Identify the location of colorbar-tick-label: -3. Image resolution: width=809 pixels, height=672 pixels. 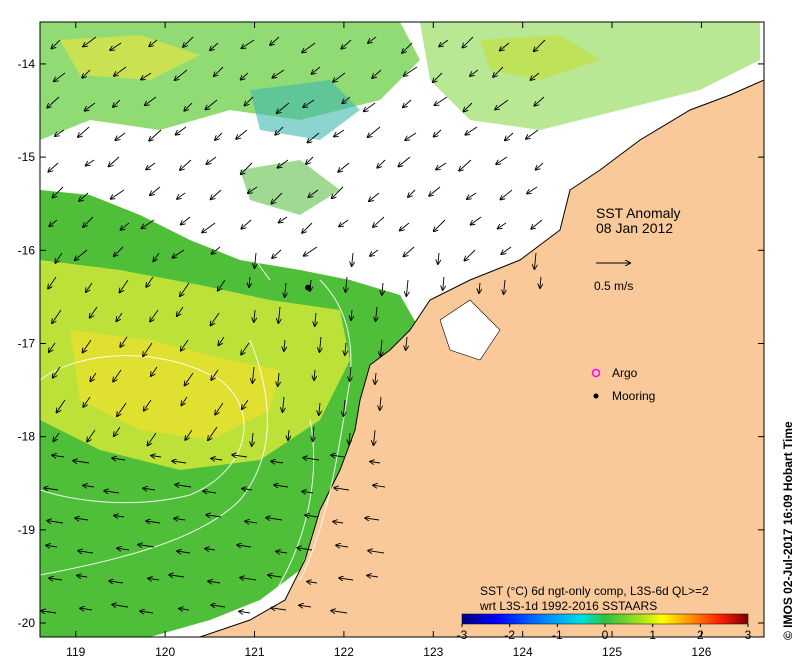
(462, 635).